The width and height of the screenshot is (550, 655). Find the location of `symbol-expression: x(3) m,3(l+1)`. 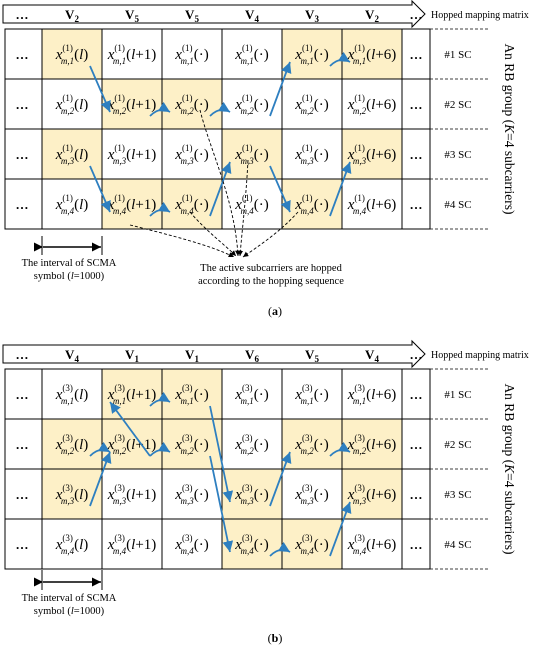

symbol-expression: x(3) m,3(l+1) is located at coordinates (132, 494).